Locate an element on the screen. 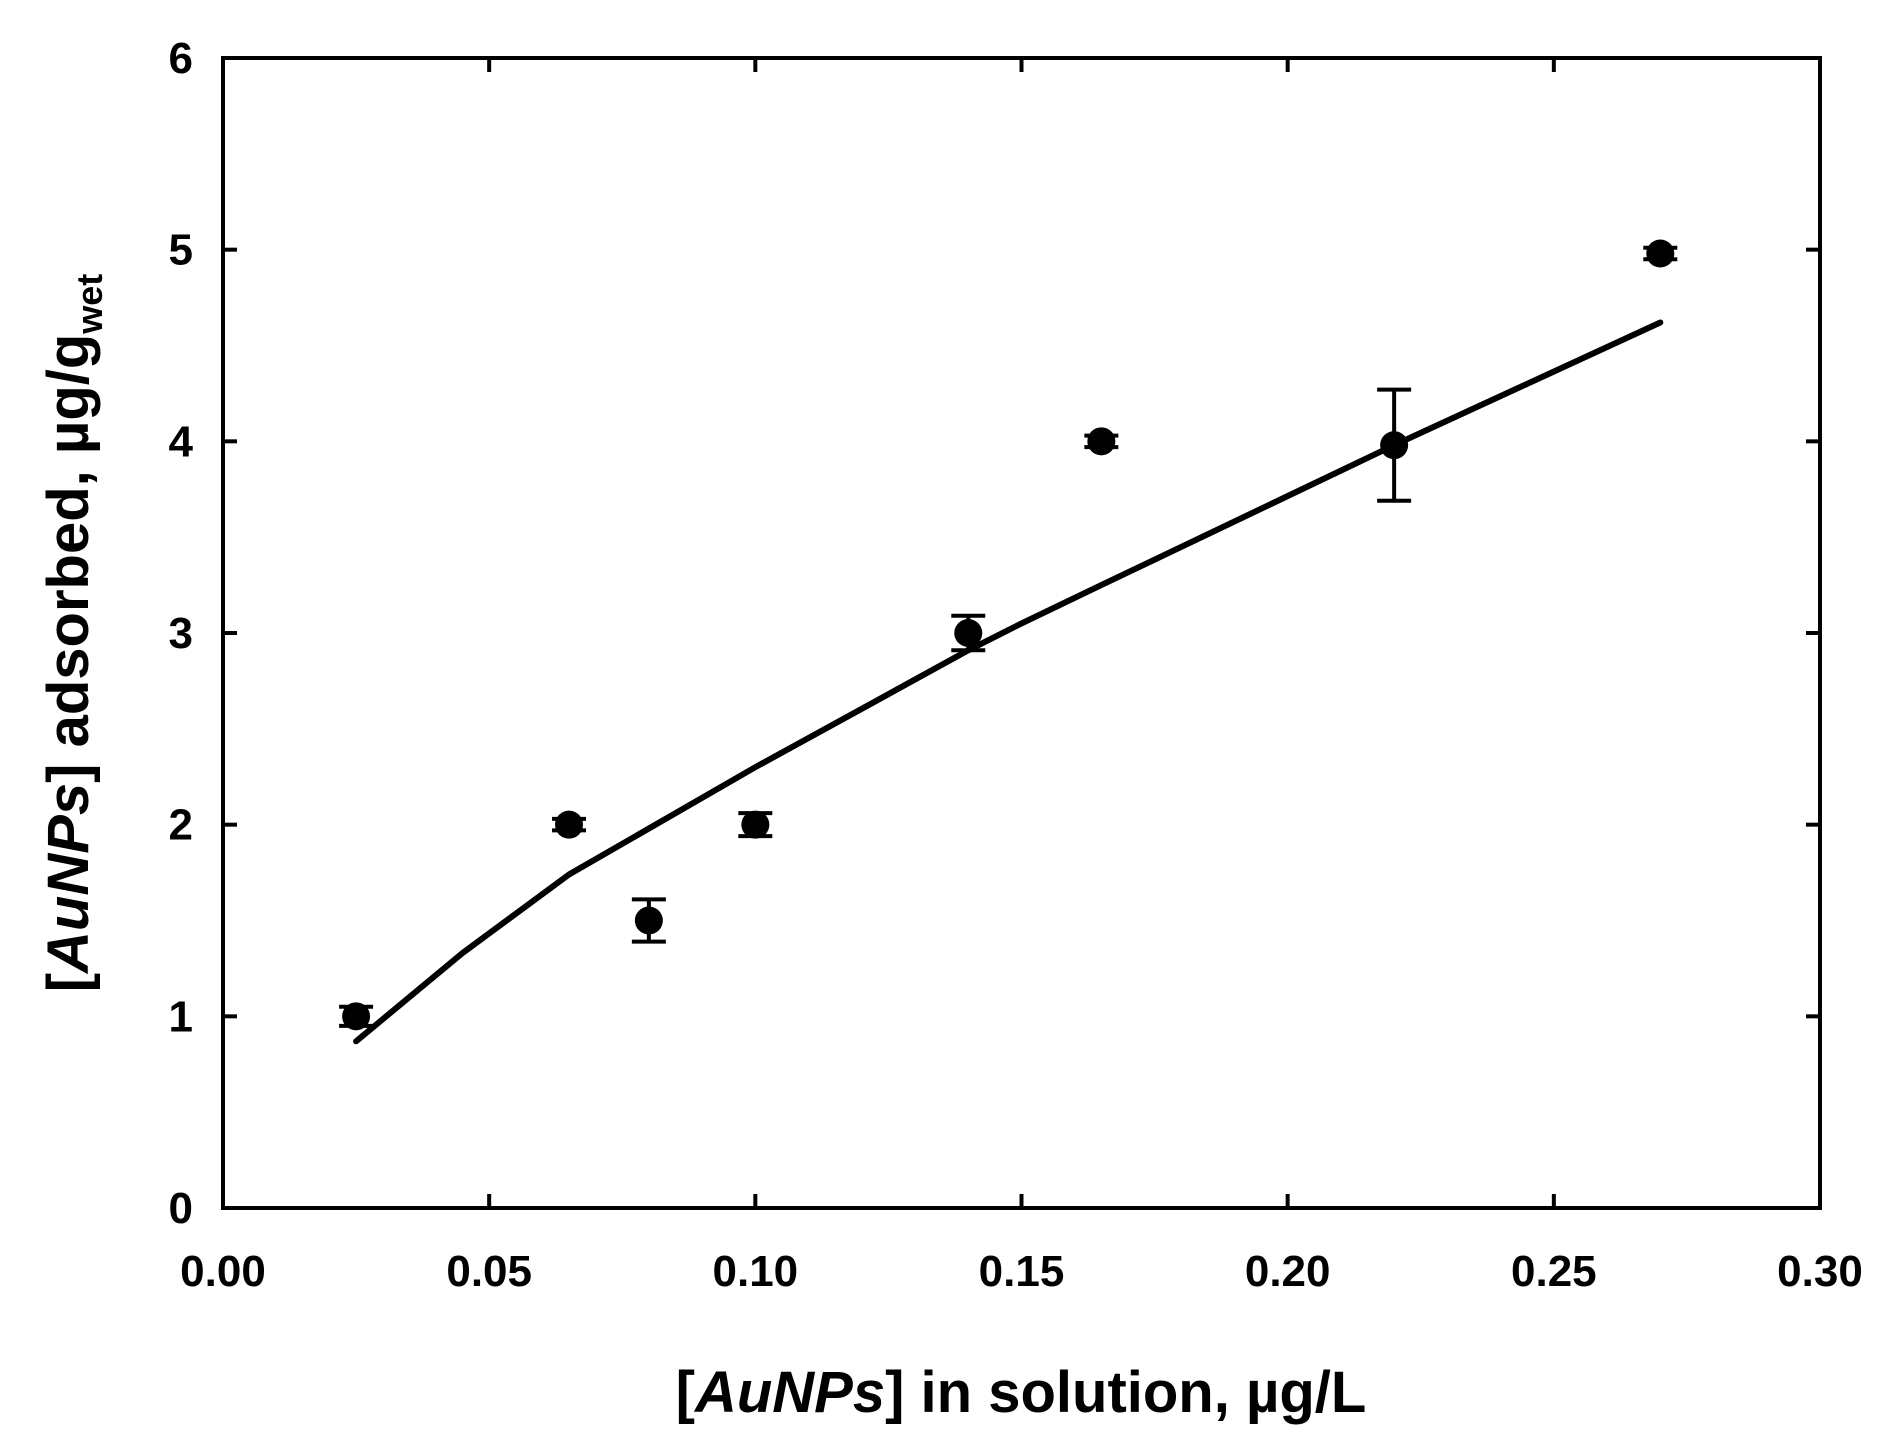 The image size is (1883, 1446). x-tick-label: 0.00 is located at coordinates (223, 1271).